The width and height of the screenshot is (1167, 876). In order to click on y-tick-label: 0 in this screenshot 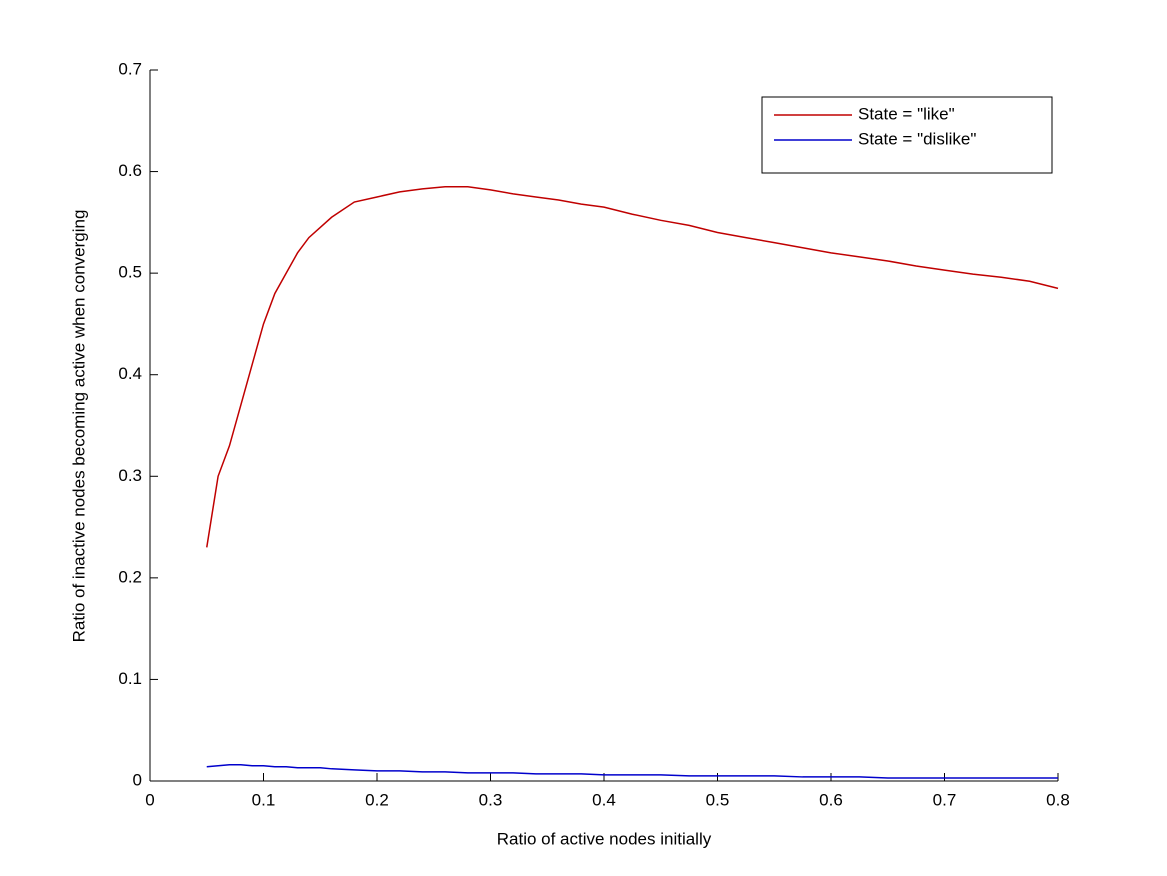, I will do `click(137, 779)`.